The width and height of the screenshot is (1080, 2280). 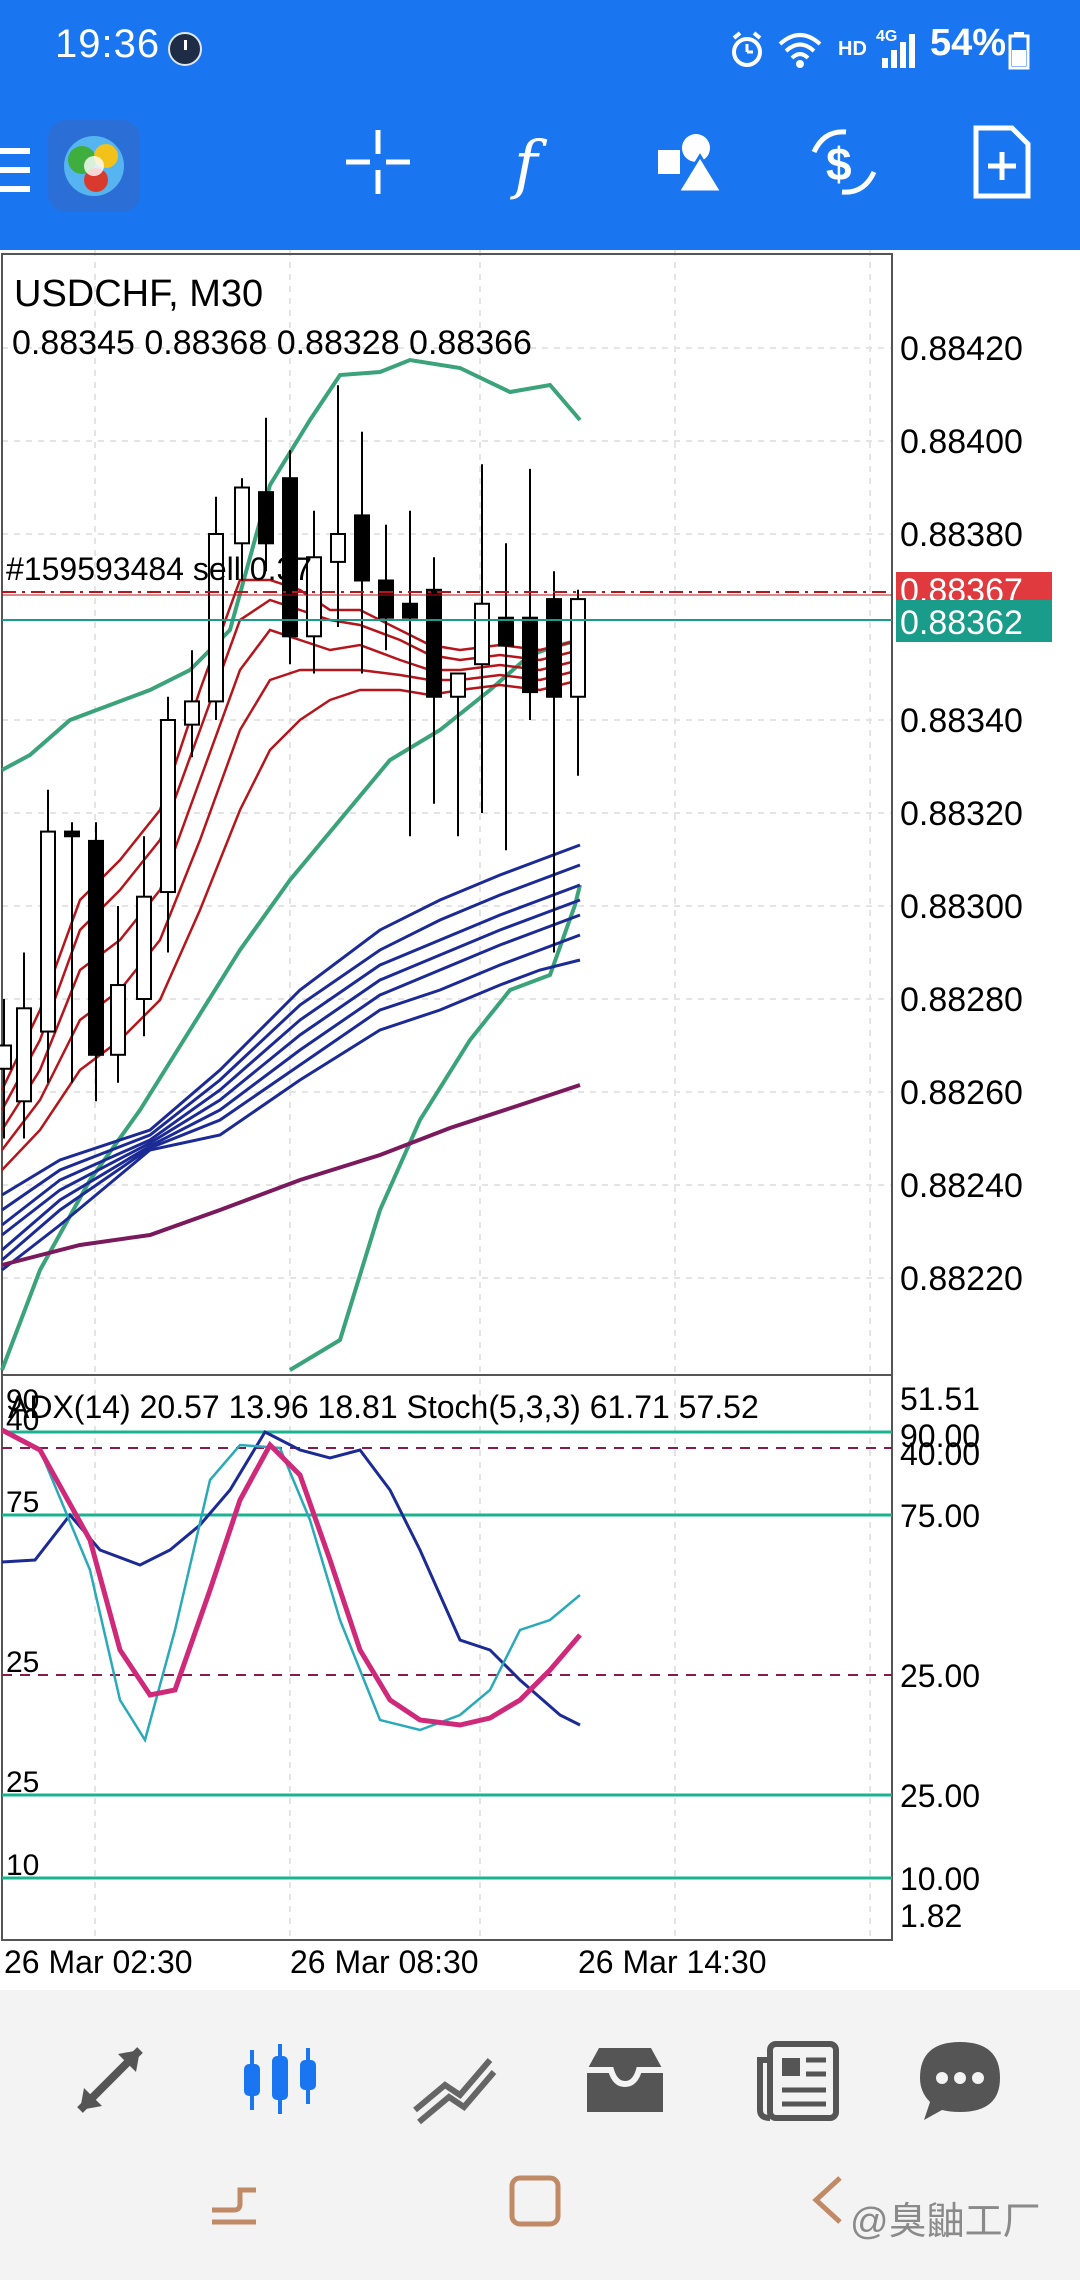 I want to click on price-tick: 0.88340, so click(x=961, y=721).